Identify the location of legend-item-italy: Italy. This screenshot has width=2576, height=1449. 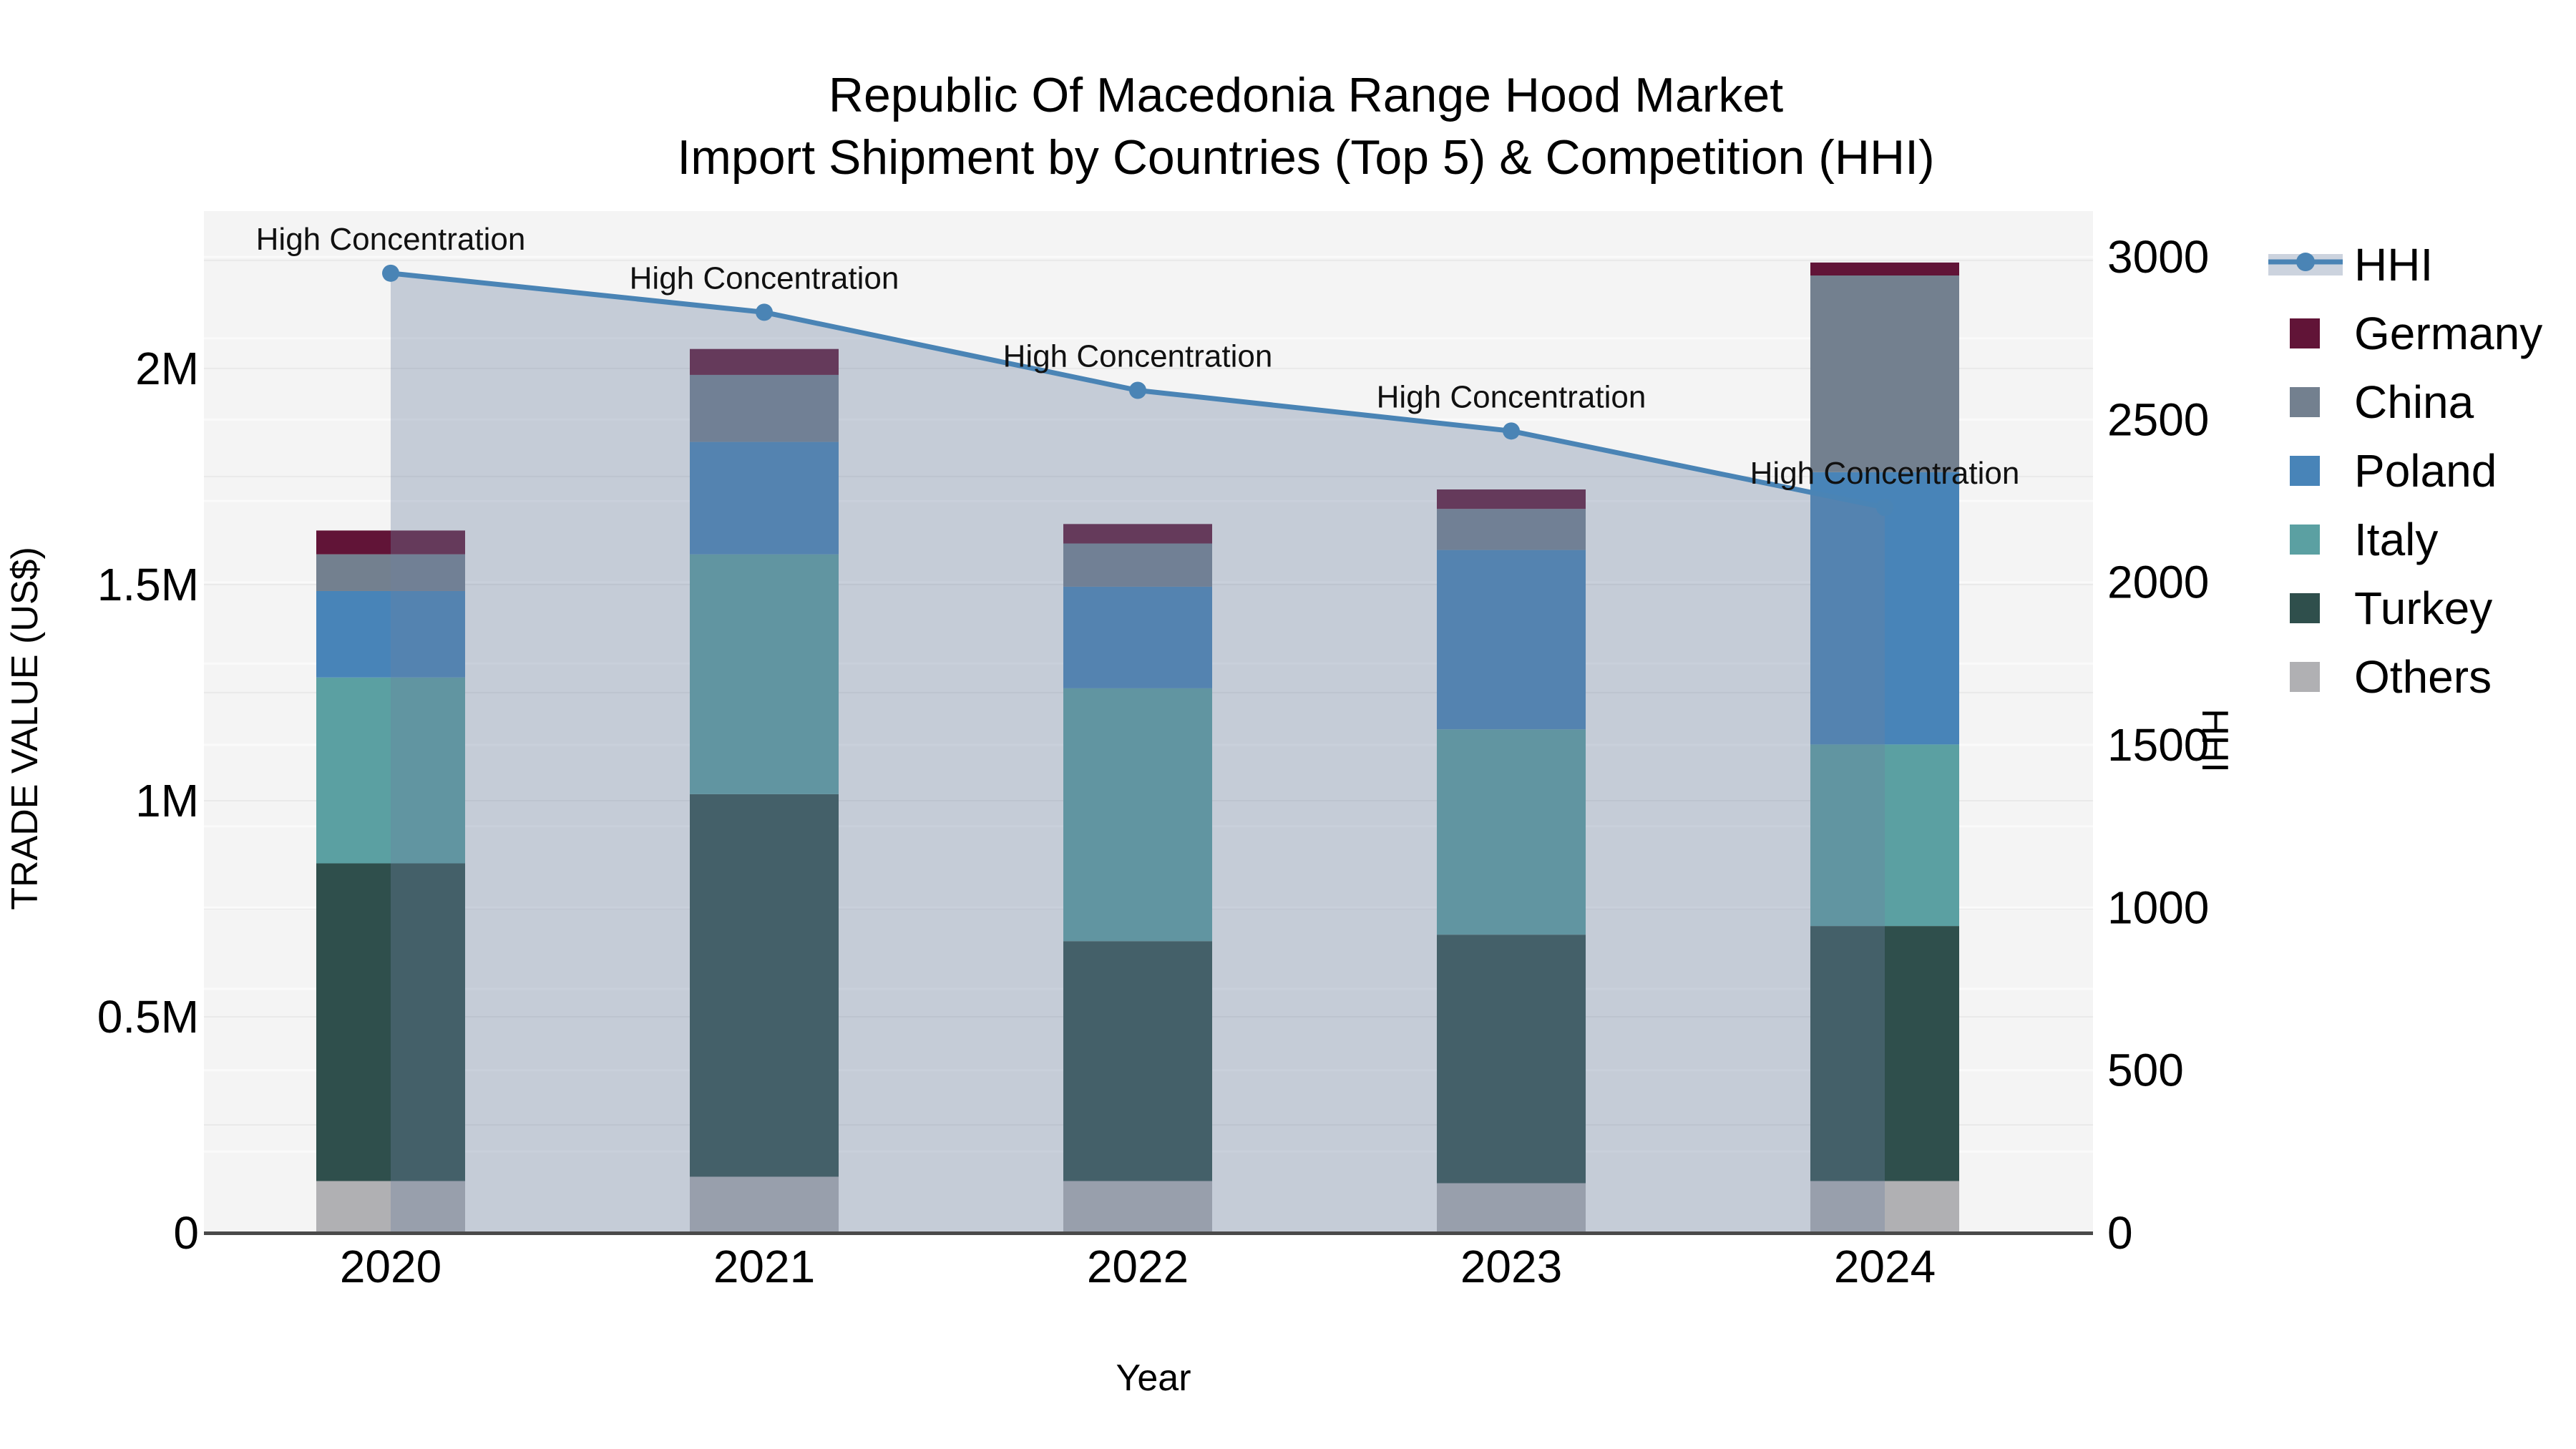
(2364, 539).